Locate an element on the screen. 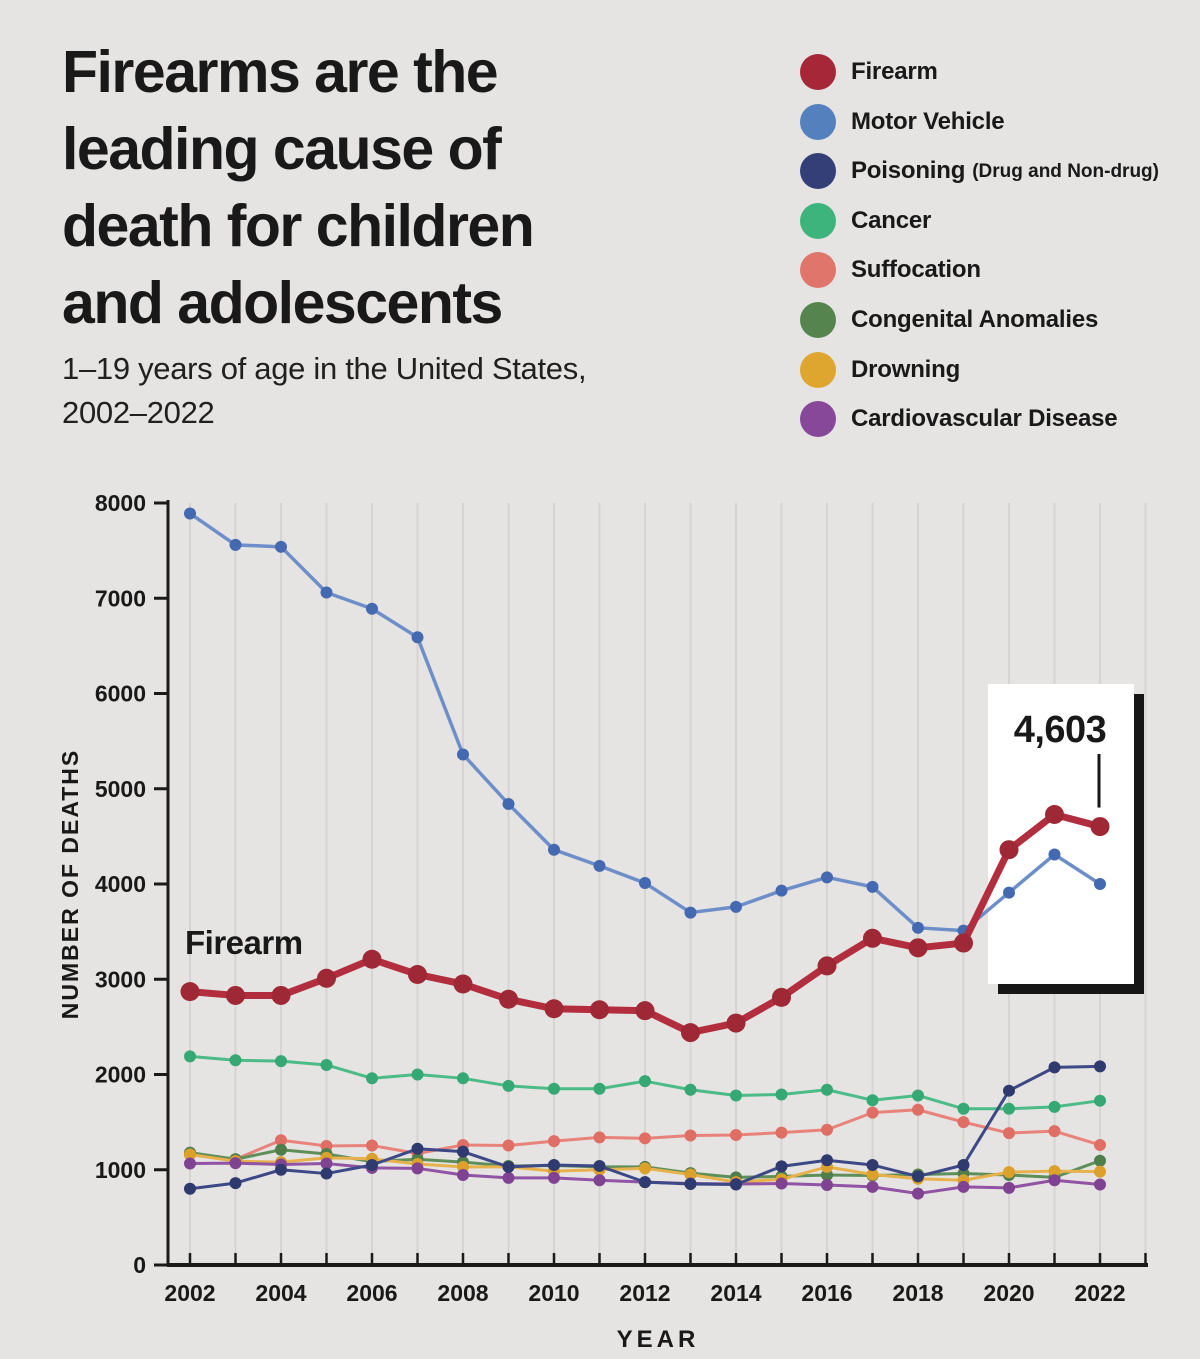 The height and width of the screenshot is (1359, 1200). inline-series-label: Firearm is located at coordinates (244, 942).